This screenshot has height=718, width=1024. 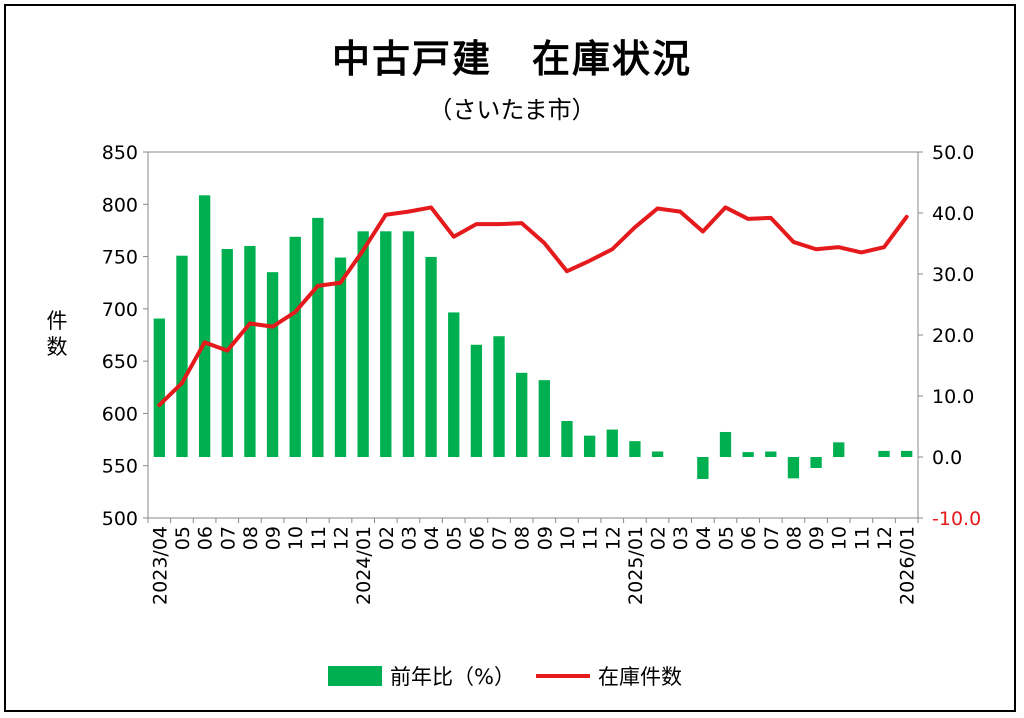 I want to click on legend-item-bars: 前年比（%）, so click(x=421, y=676).